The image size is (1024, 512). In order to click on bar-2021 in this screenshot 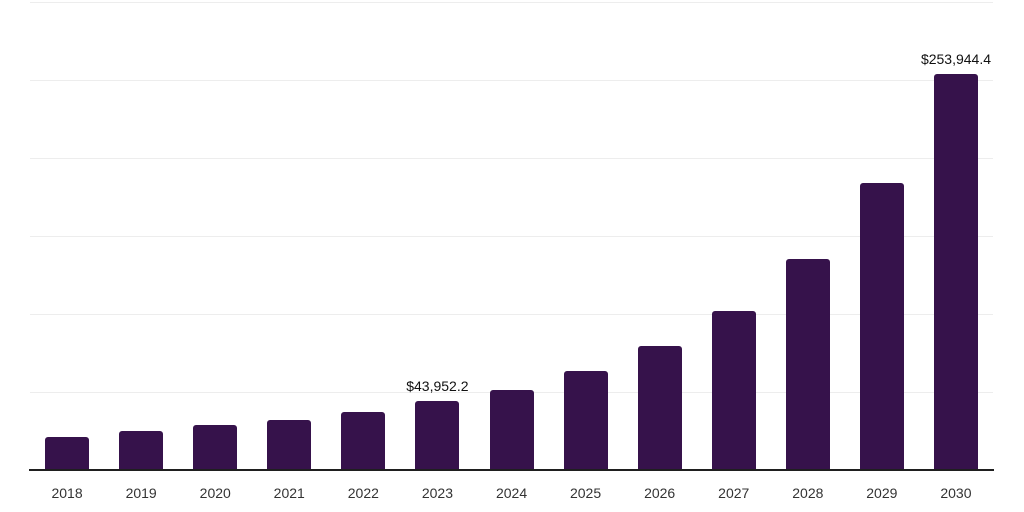, I will do `click(289, 444)`.